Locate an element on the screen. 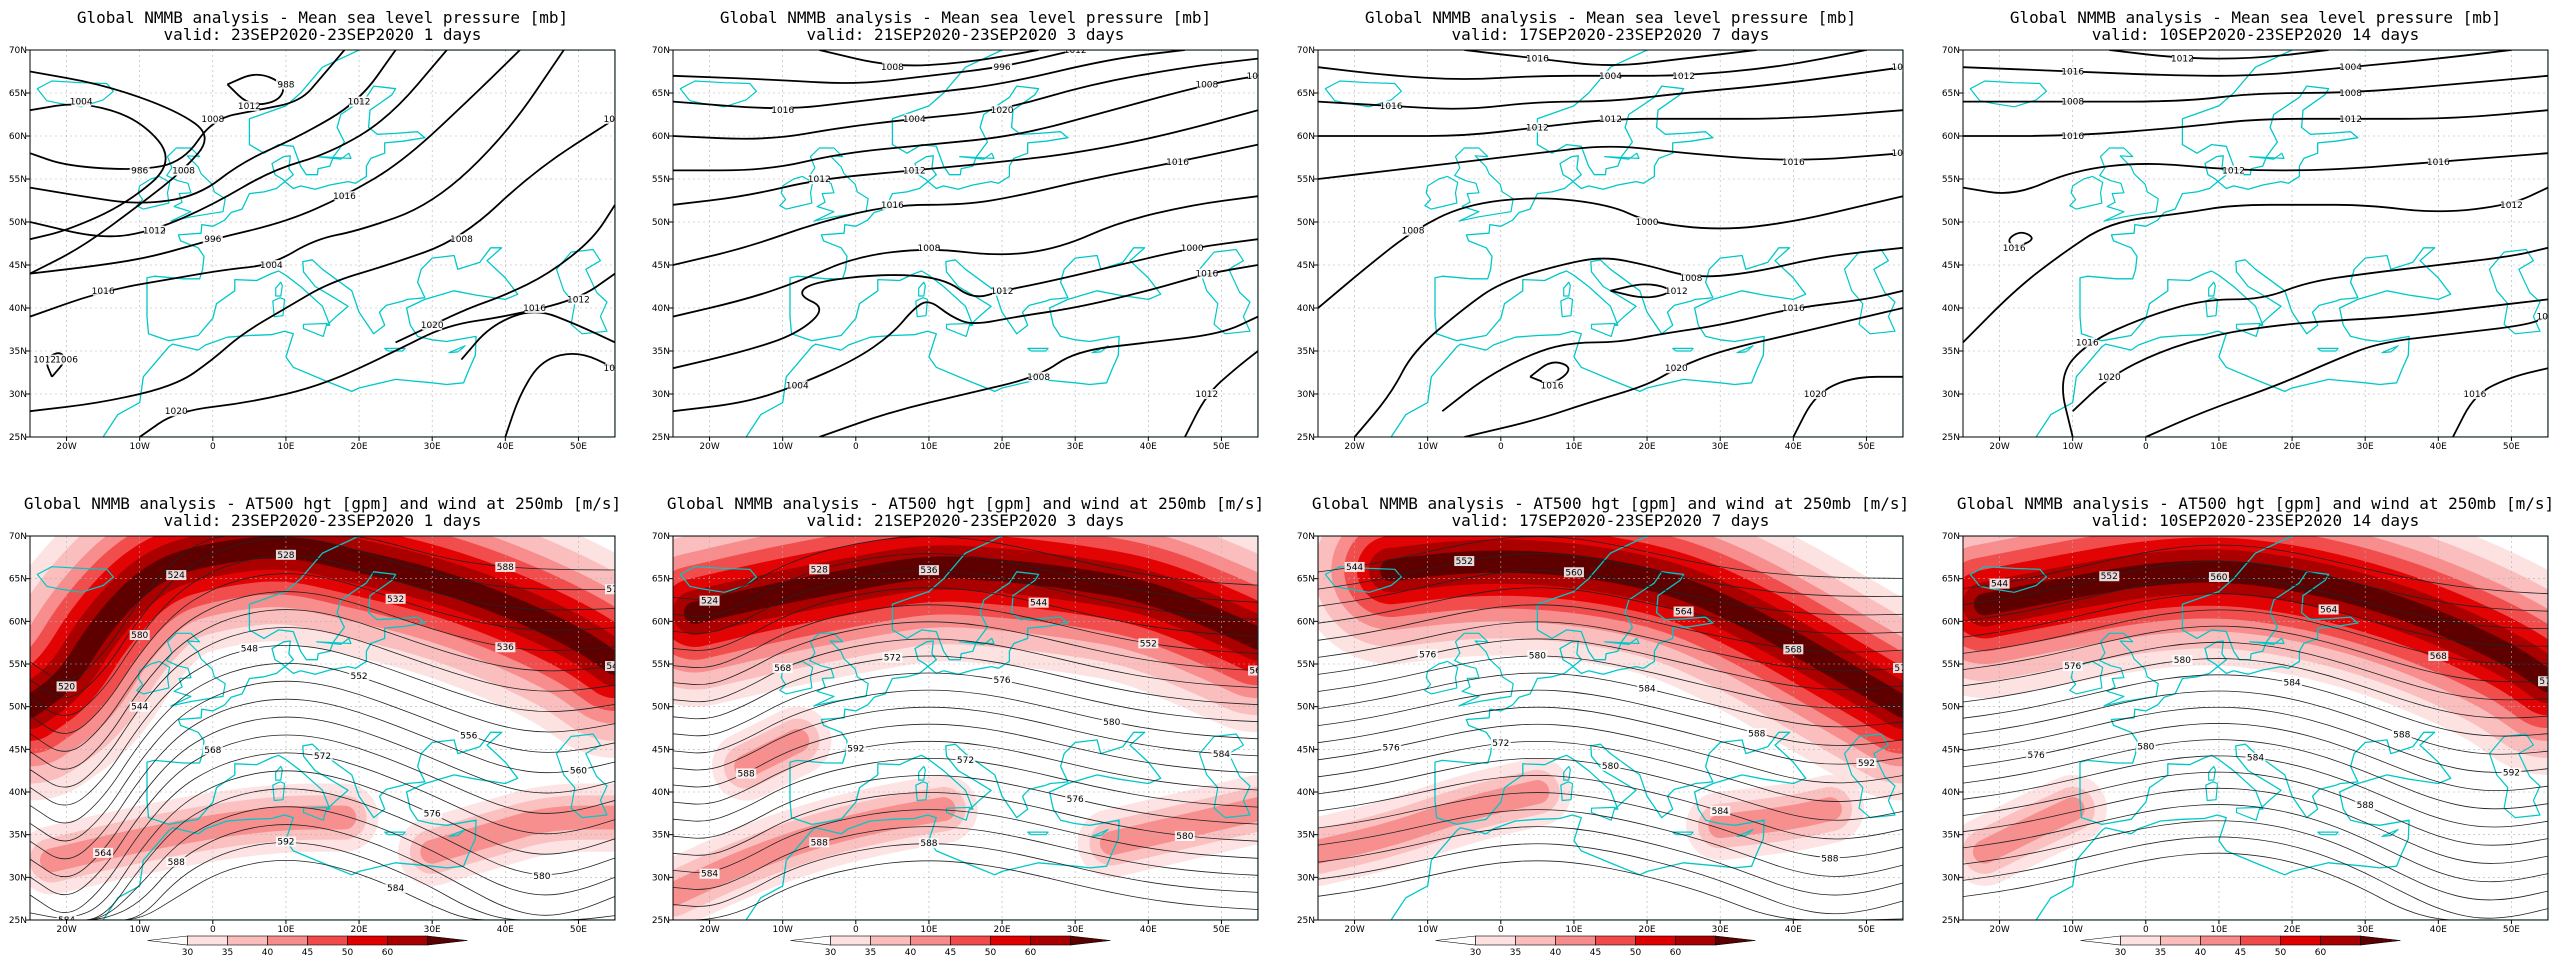 The image size is (2560, 960). panel-valid-date: valid: 23SEP2020-23SEP2020 1 days is located at coordinates (323, 520).